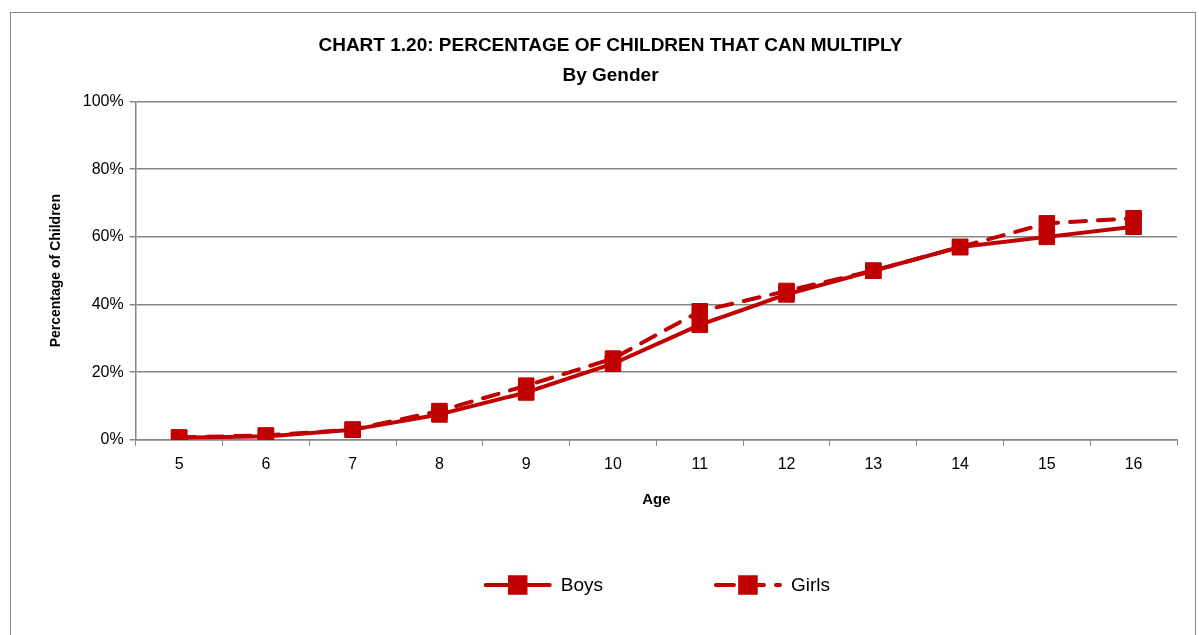 The width and height of the screenshot is (1199, 635). What do you see at coordinates (179, 463) in the screenshot?
I see `x-tick-label: 5` at bounding box center [179, 463].